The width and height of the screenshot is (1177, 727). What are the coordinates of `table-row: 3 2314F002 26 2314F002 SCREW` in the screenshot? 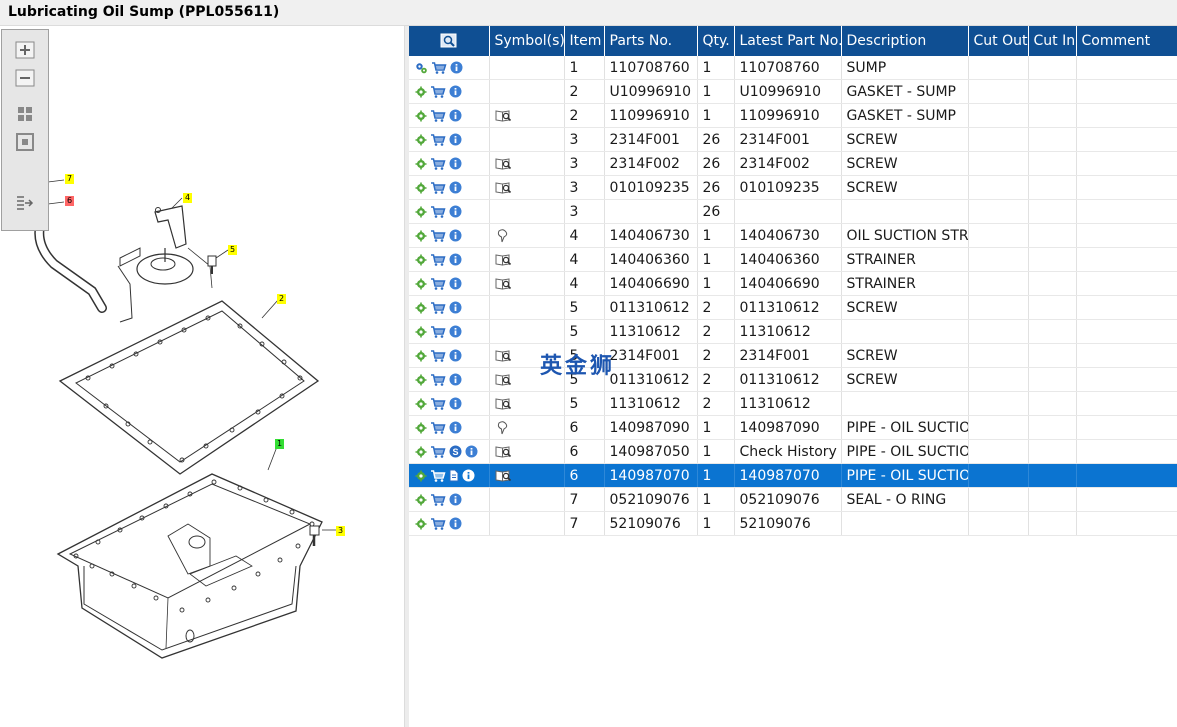 It's located at (793, 163).